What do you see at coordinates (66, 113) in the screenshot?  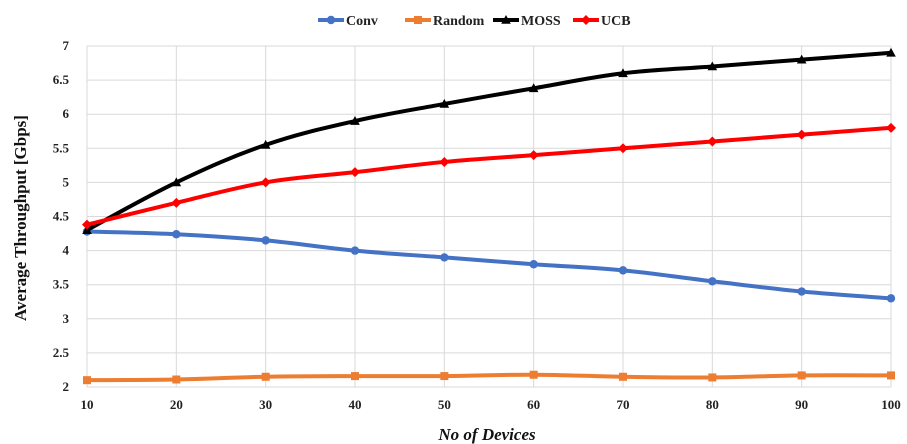 I see `y-tick-label: 6` at bounding box center [66, 113].